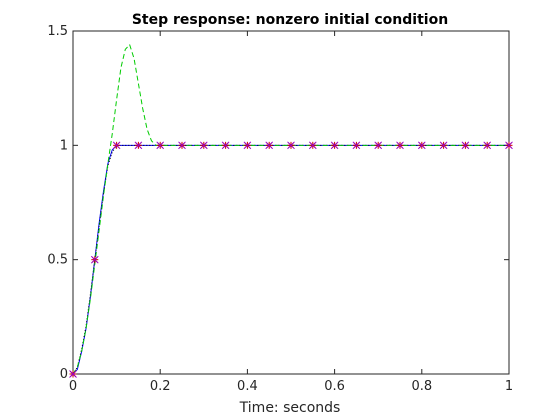 The height and width of the screenshot is (420, 560). I want to click on x-tick-label: 0.2, so click(160, 386).